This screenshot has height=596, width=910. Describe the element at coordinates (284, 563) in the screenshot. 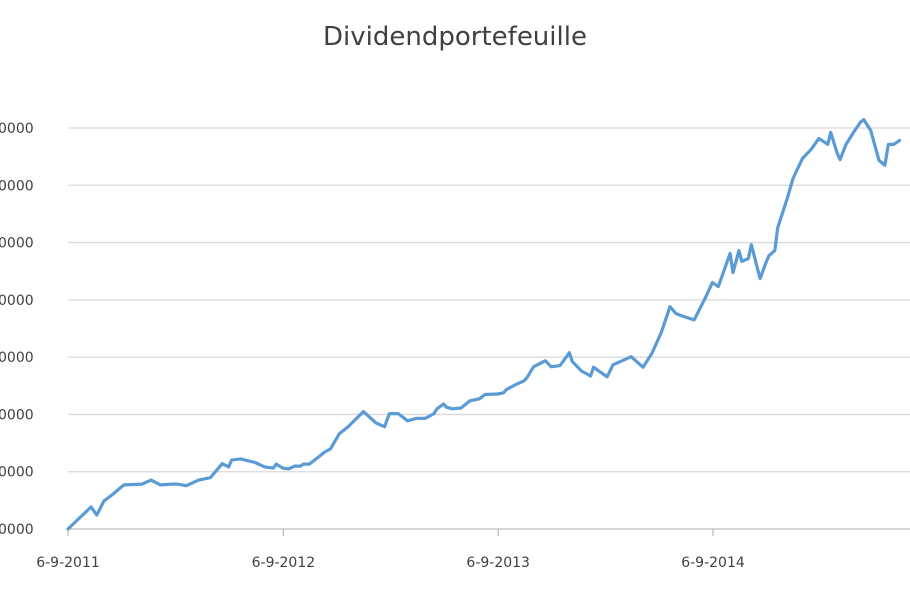

I see `x-tick-label: 6-9-2012` at that location.